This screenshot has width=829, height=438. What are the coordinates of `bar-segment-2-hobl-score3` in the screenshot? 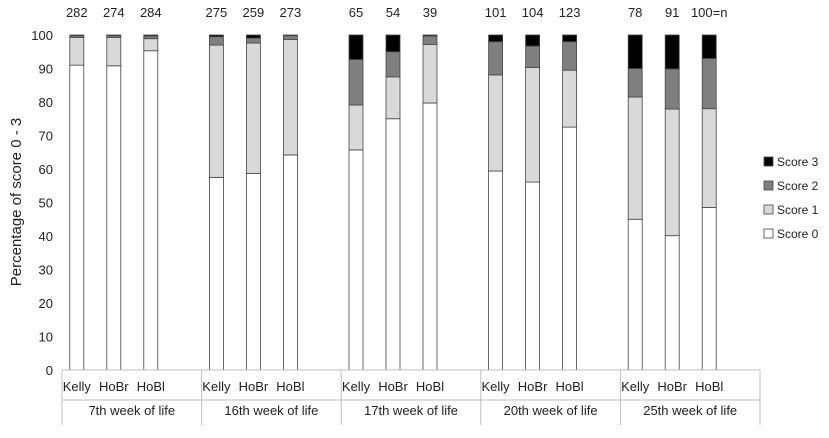 It's located at (430, 35).